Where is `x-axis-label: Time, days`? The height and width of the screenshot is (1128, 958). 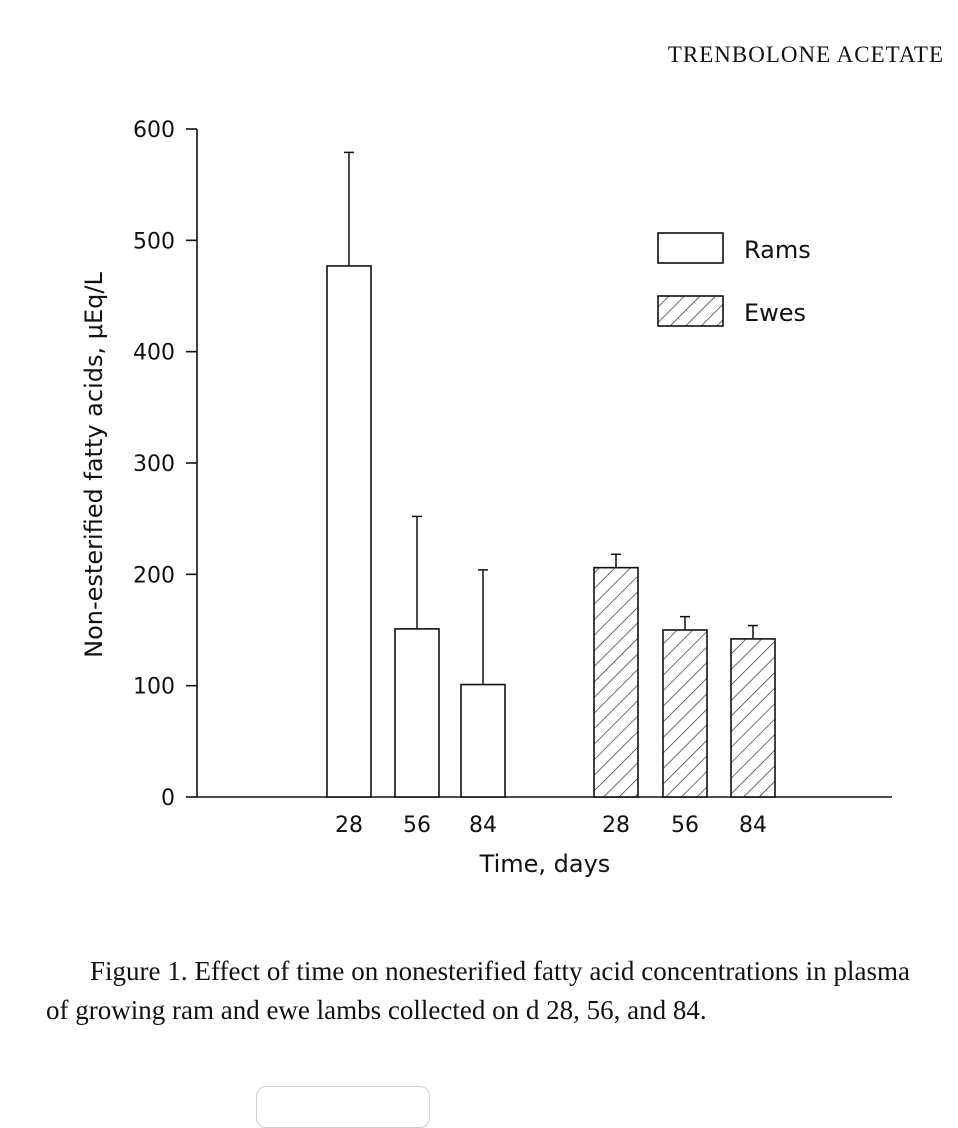 x-axis-label: Time, days is located at coordinates (545, 864).